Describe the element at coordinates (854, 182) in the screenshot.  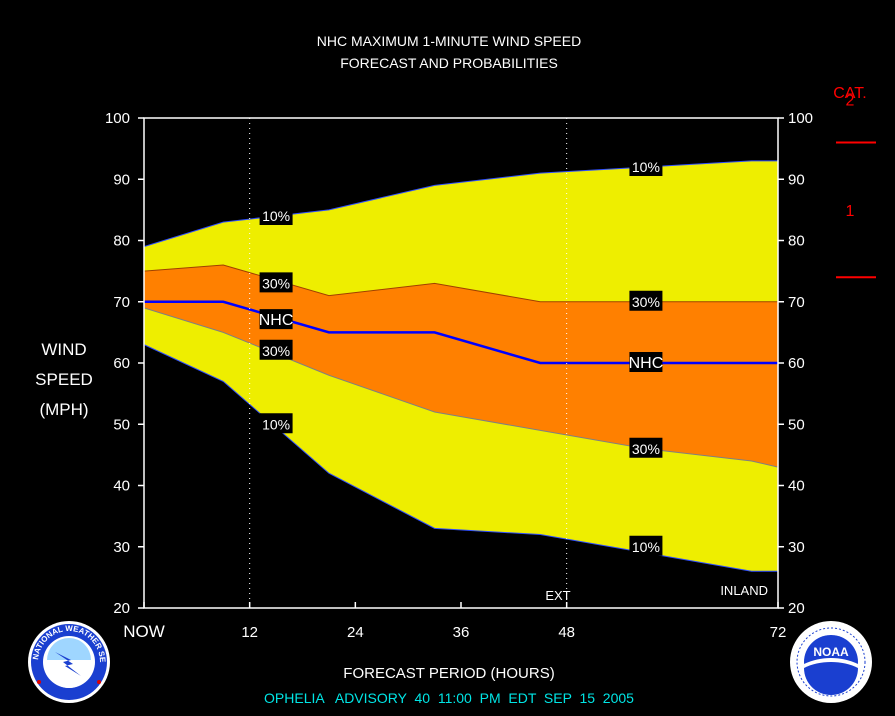
I see `category-scale: CAT. 2 1` at that location.